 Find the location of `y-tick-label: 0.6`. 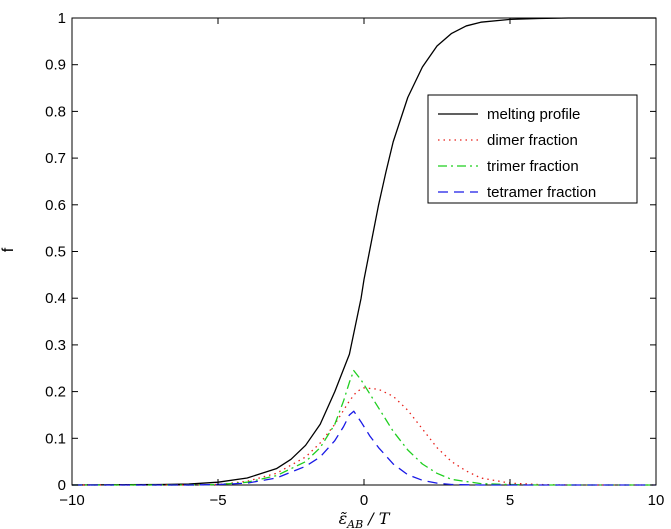

y-tick-label: 0.6 is located at coordinates (55, 205).